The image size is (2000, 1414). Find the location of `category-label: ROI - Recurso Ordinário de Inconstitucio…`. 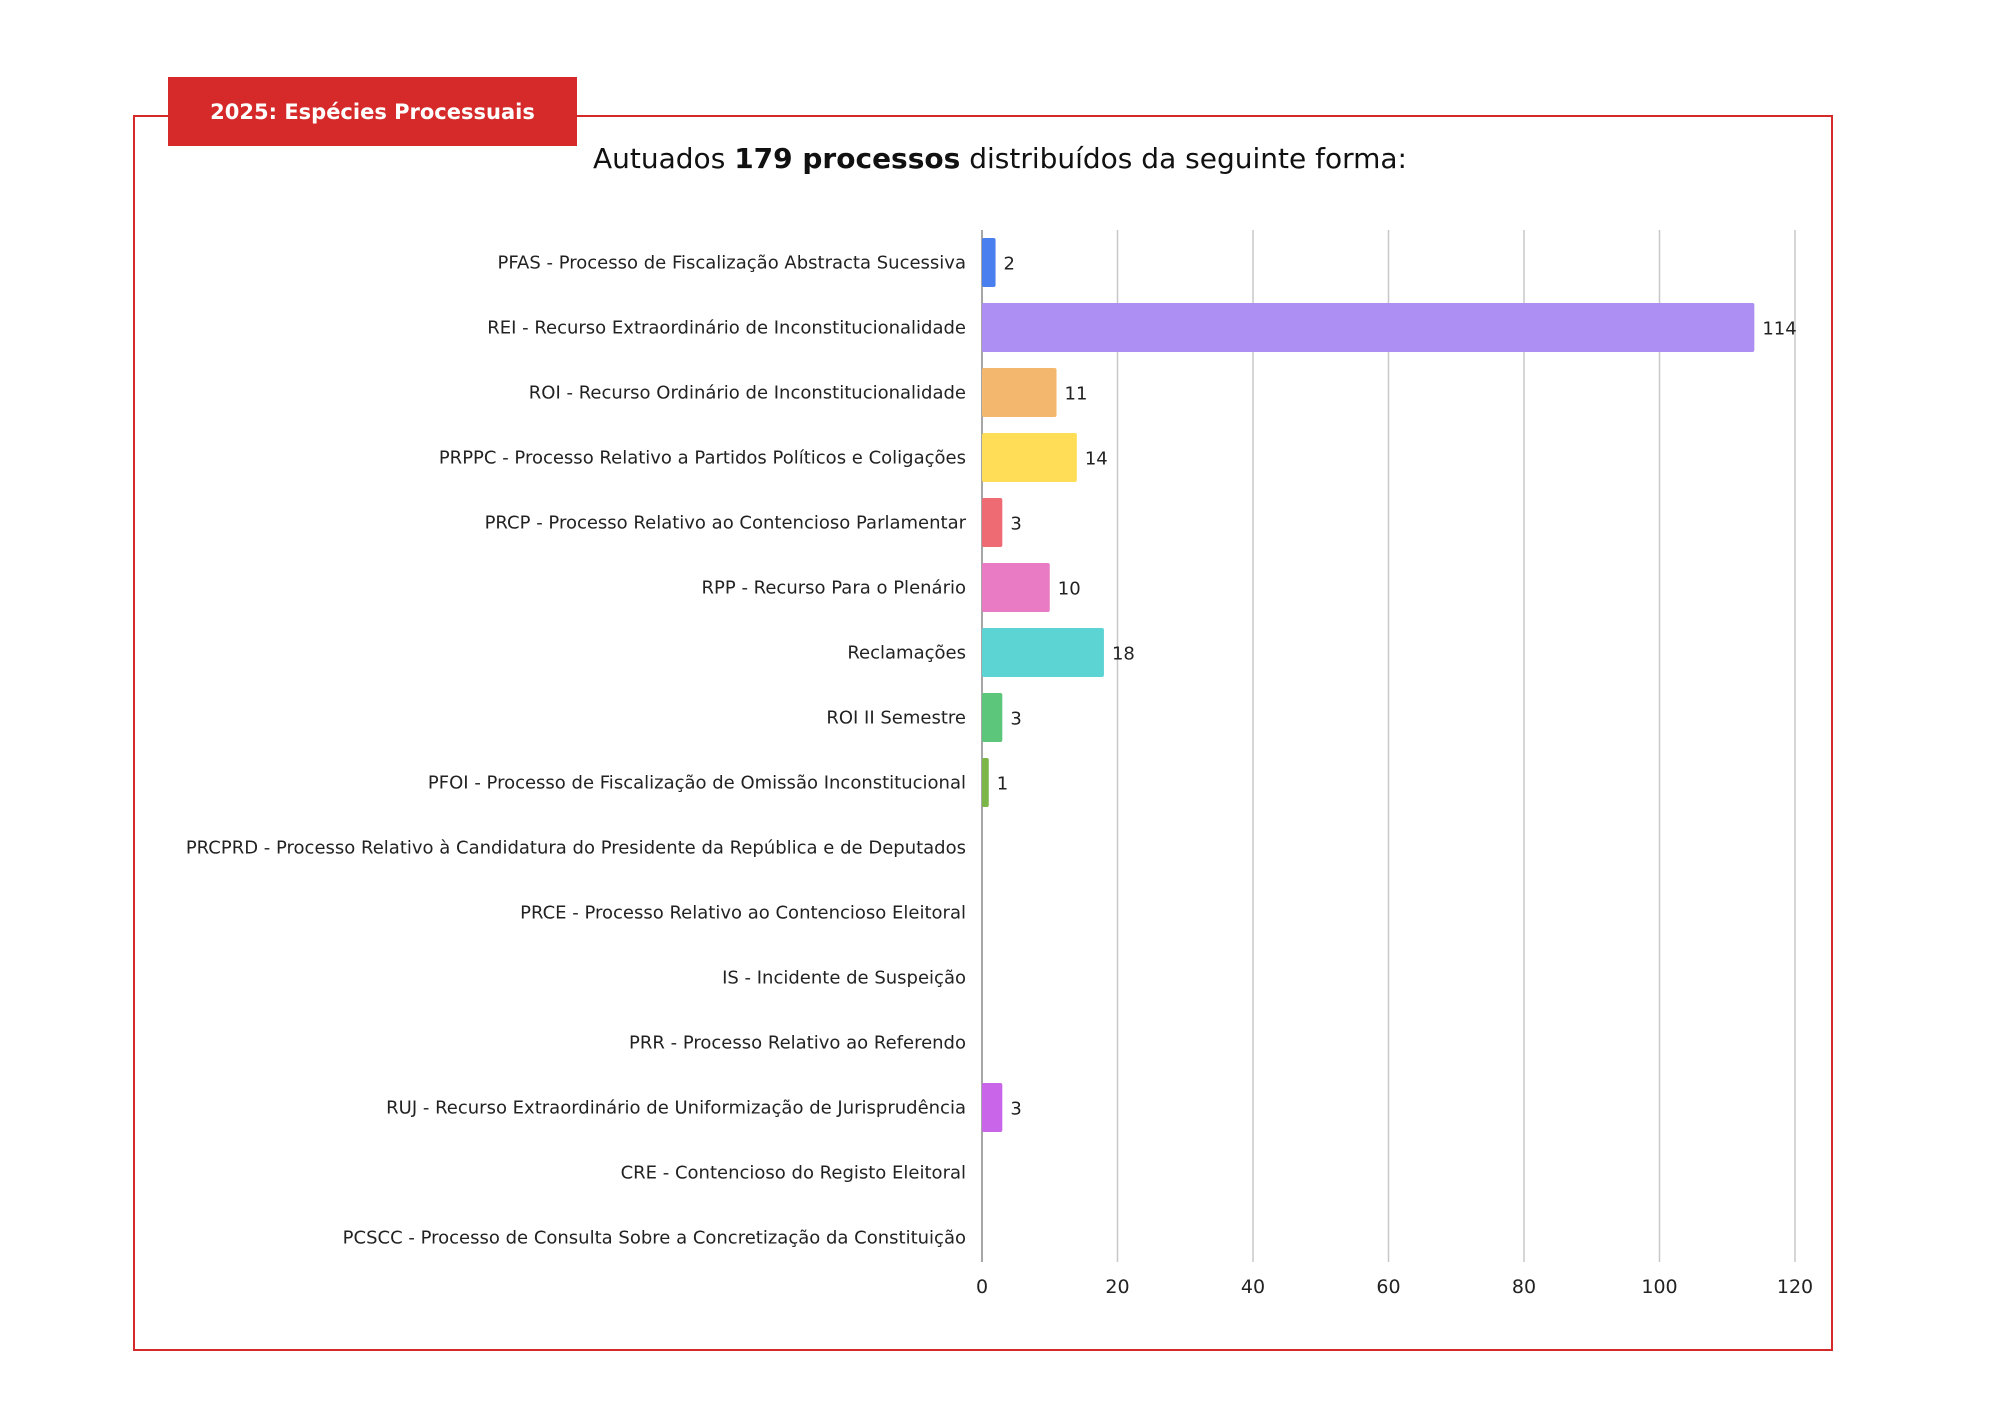

category-label: ROI - Recurso Ordinário de Inconstitucio… is located at coordinates (747, 393).